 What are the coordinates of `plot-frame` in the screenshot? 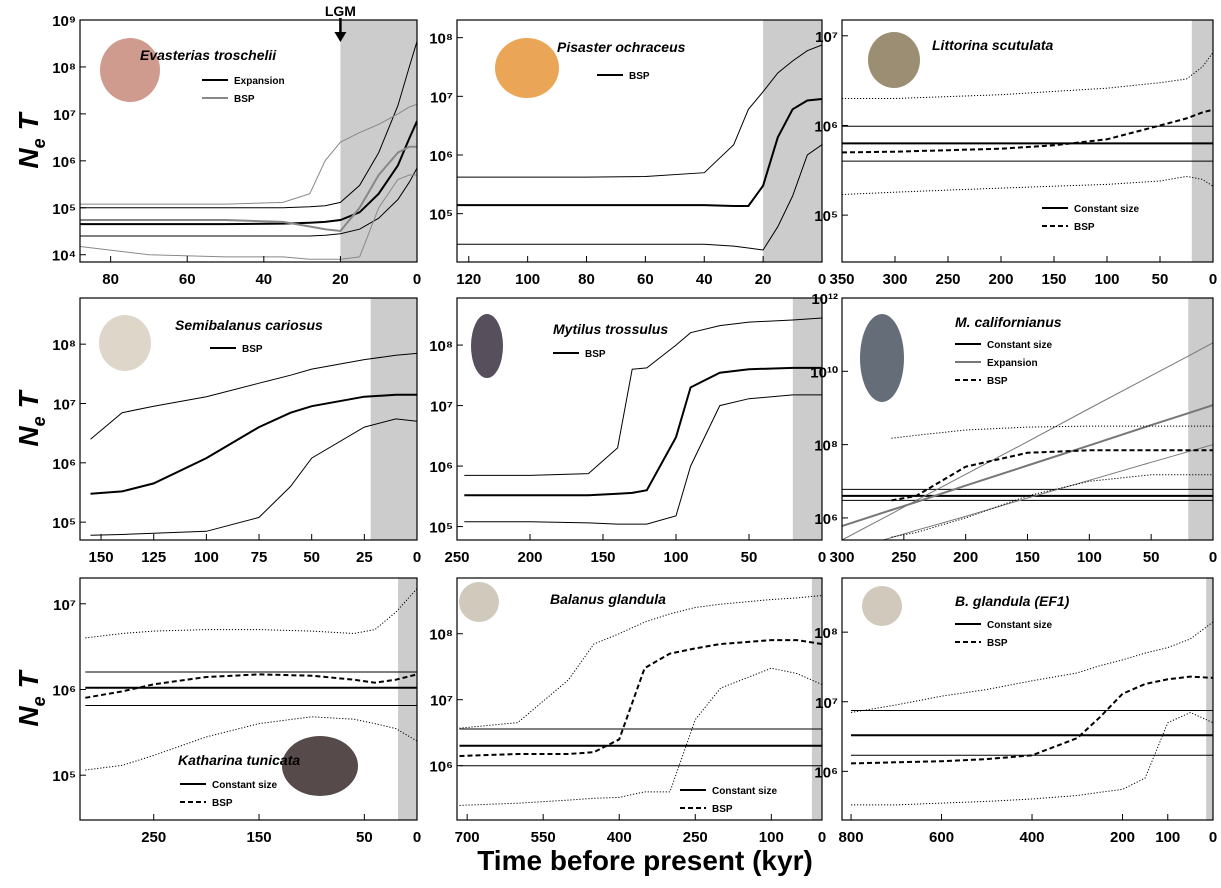 It's located at (248, 419).